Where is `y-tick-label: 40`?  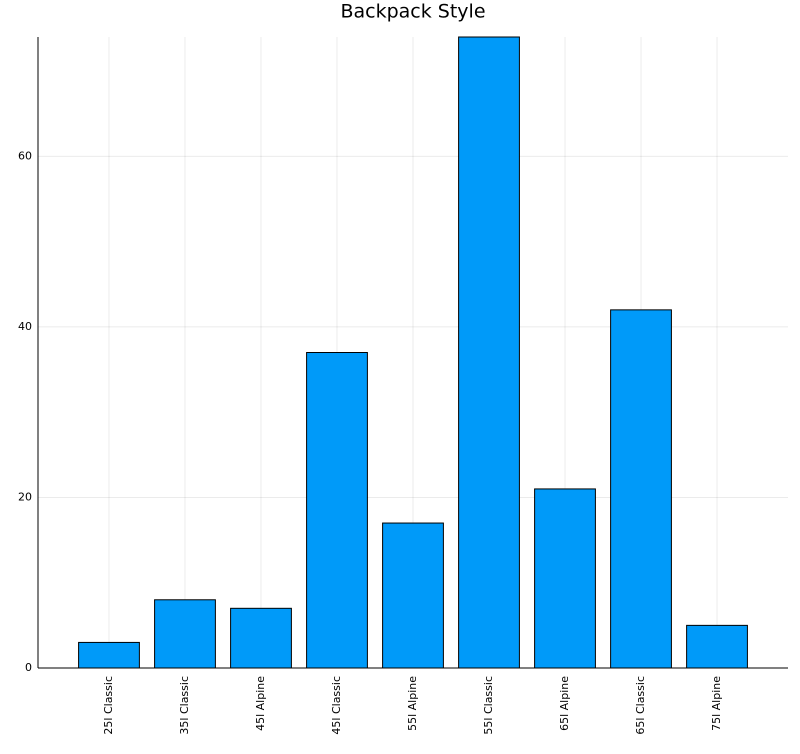 y-tick-label: 40 is located at coordinates (25, 326).